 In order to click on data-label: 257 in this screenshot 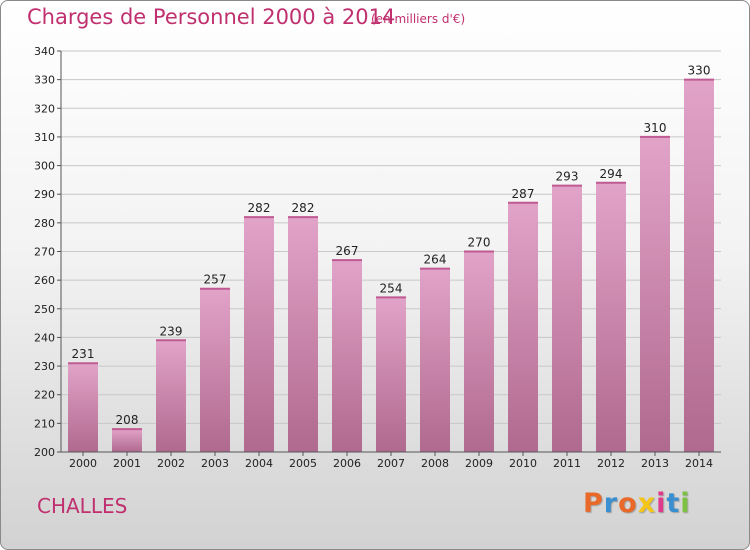, I will do `click(215, 280)`.